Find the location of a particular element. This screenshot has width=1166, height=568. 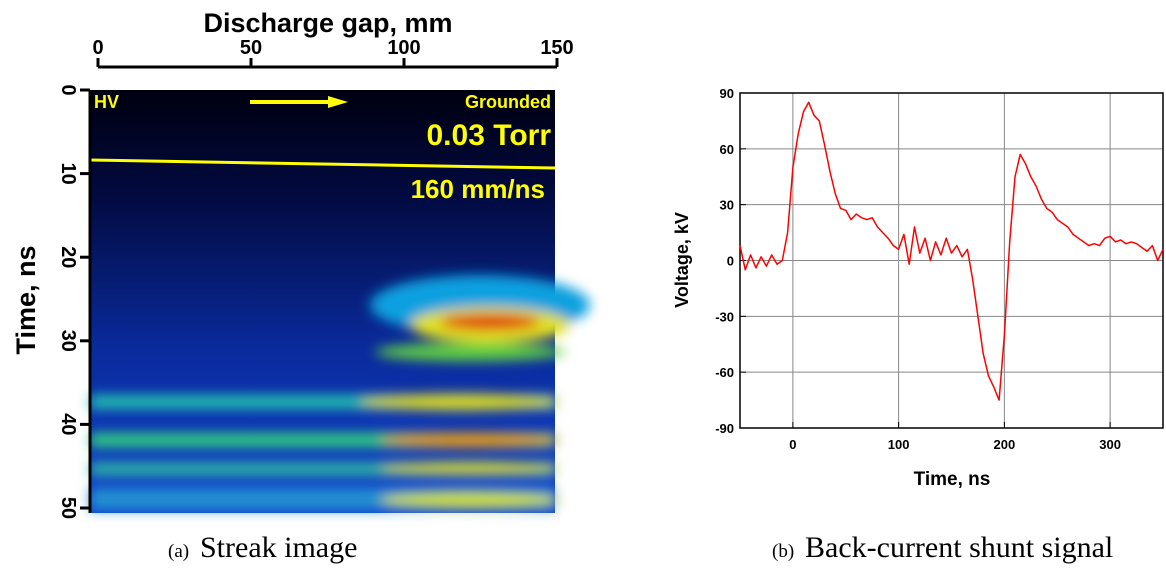

y-axis-title: Voltage, kV is located at coordinates (682, 260).